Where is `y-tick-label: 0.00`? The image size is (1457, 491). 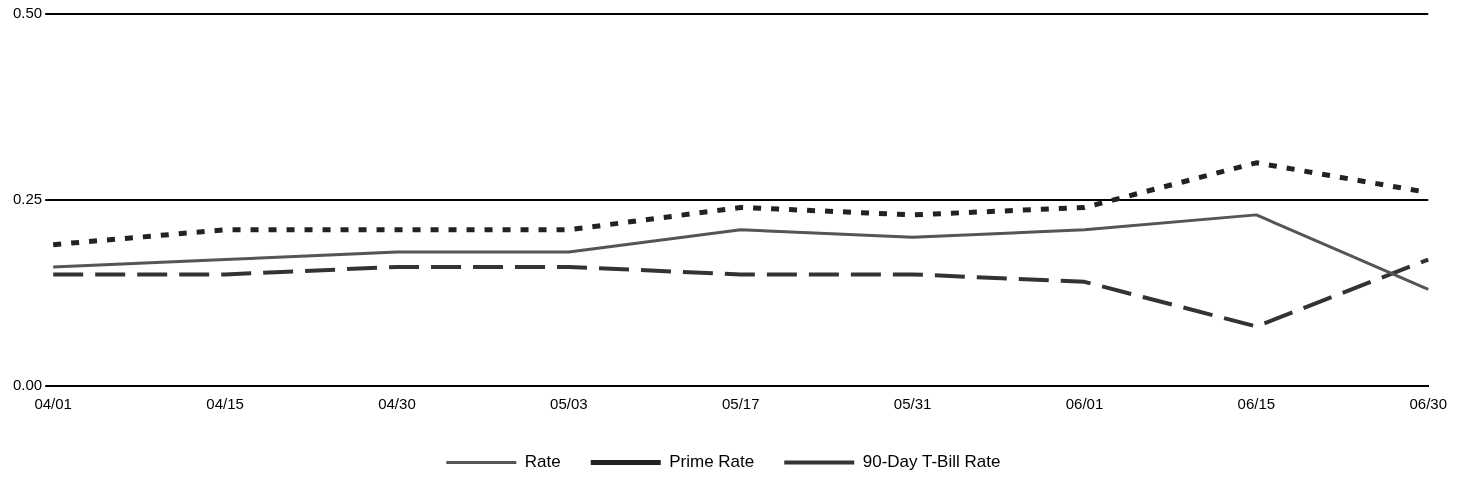
y-tick-label: 0.00 is located at coordinates (27, 385).